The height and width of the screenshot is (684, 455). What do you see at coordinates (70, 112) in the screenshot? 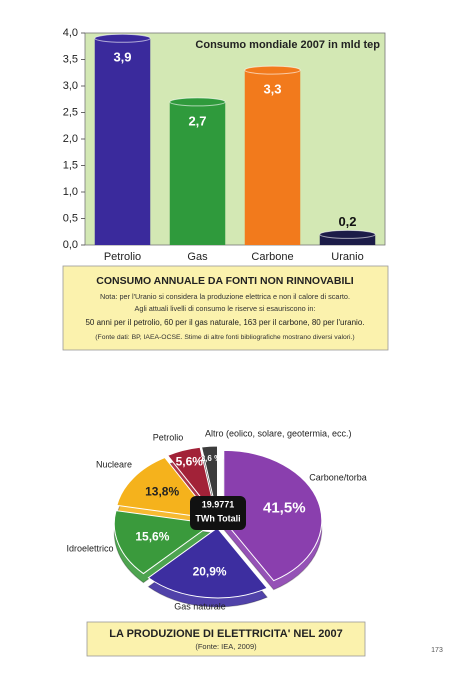
I see `y-tick-label: 2,5` at bounding box center [70, 112].